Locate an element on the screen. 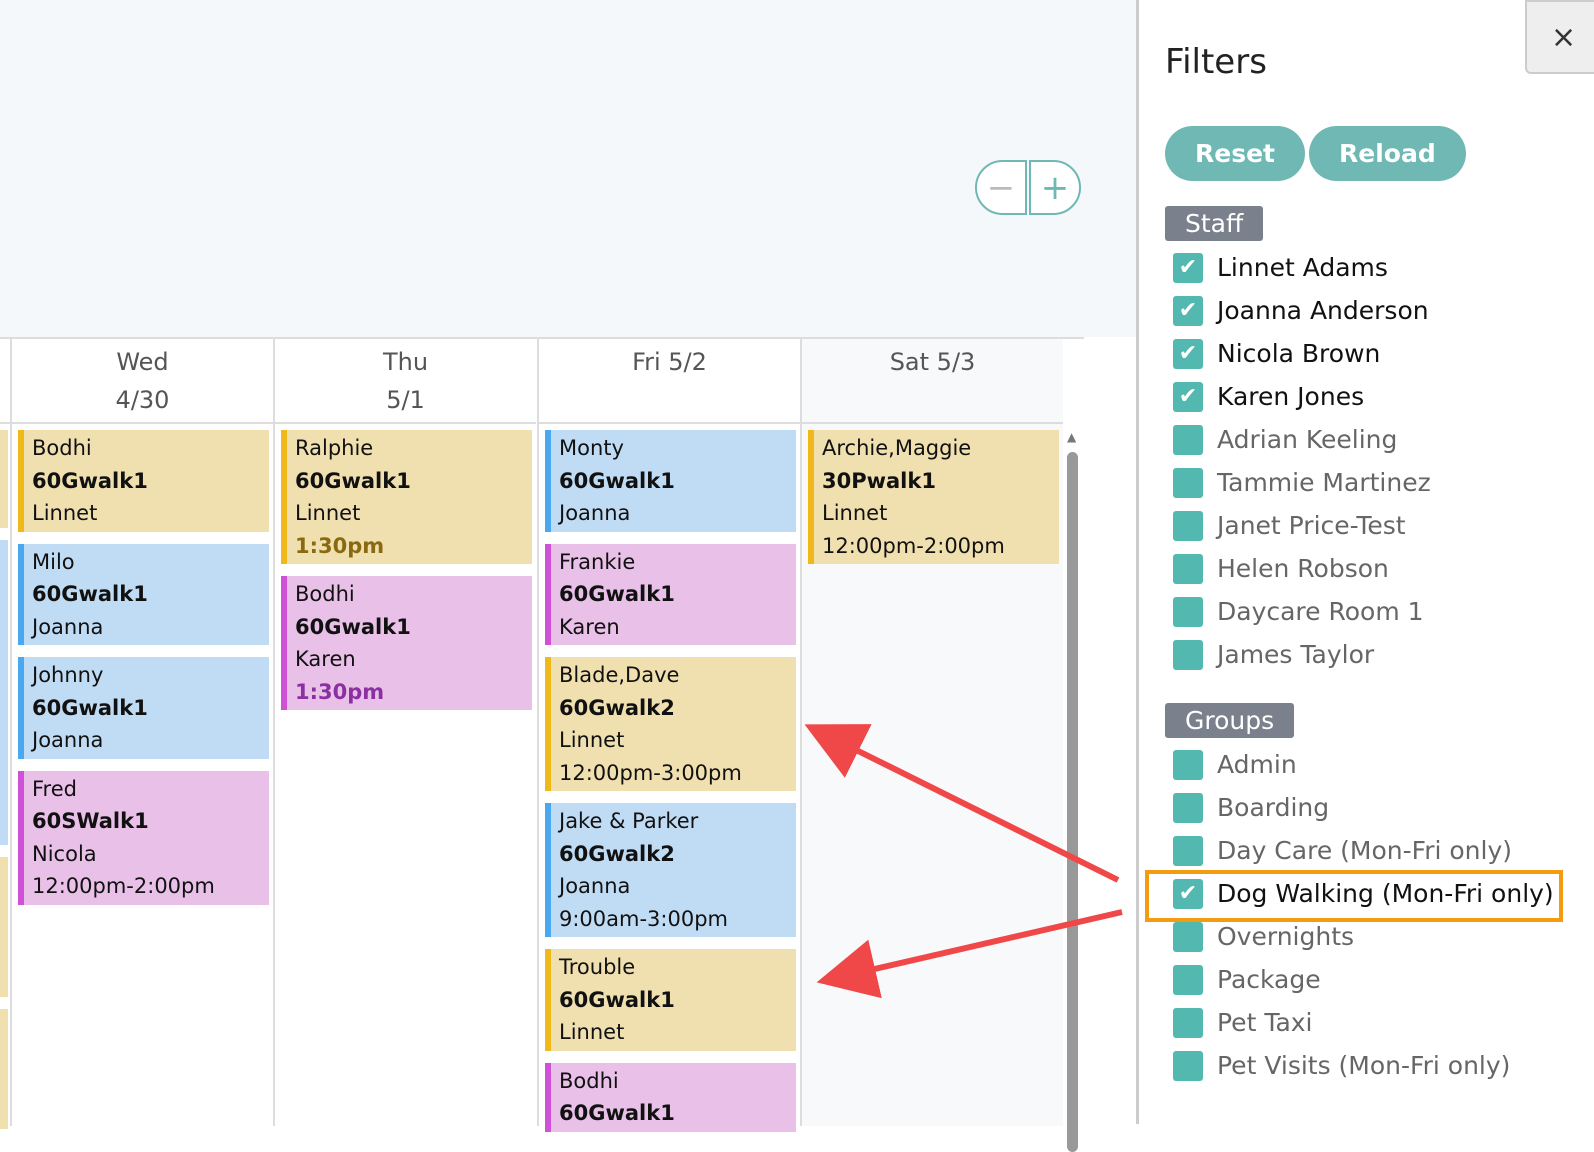 The height and width of the screenshot is (1152, 1594). day-header: Thu 5/1 is located at coordinates (405, 381).